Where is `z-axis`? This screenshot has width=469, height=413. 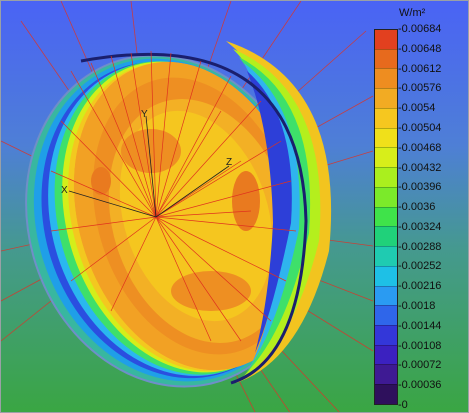 z-axis is located at coordinates (192, 191).